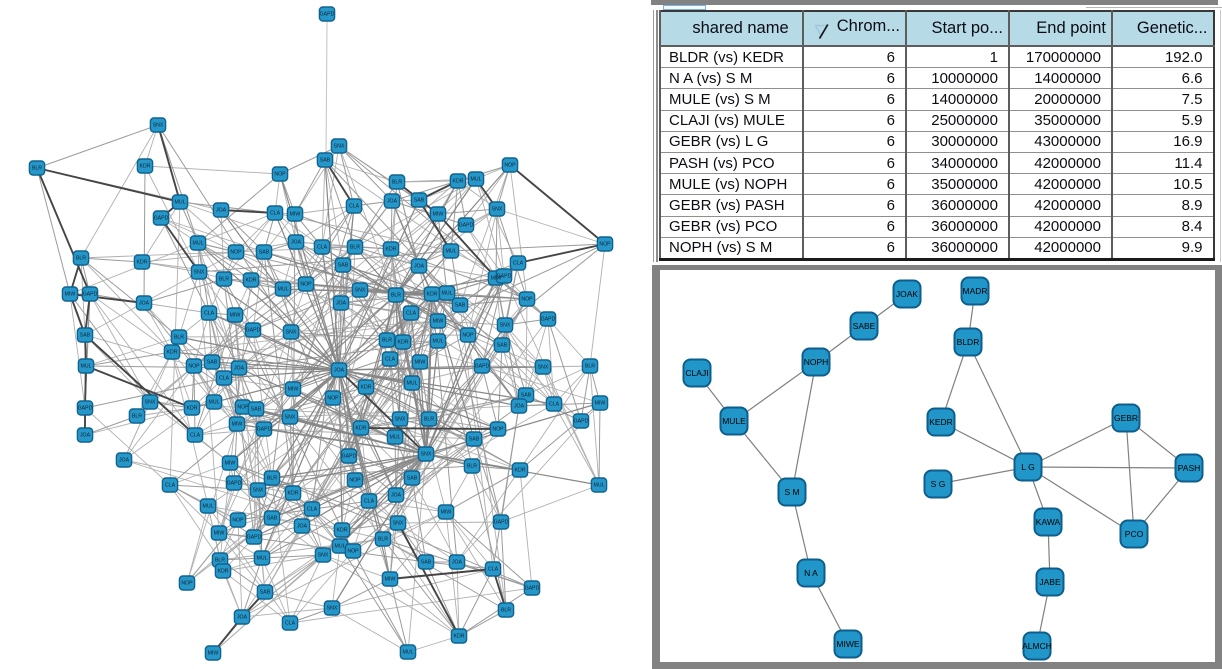  I want to click on svg-text: JOAK, so click(907, 294).